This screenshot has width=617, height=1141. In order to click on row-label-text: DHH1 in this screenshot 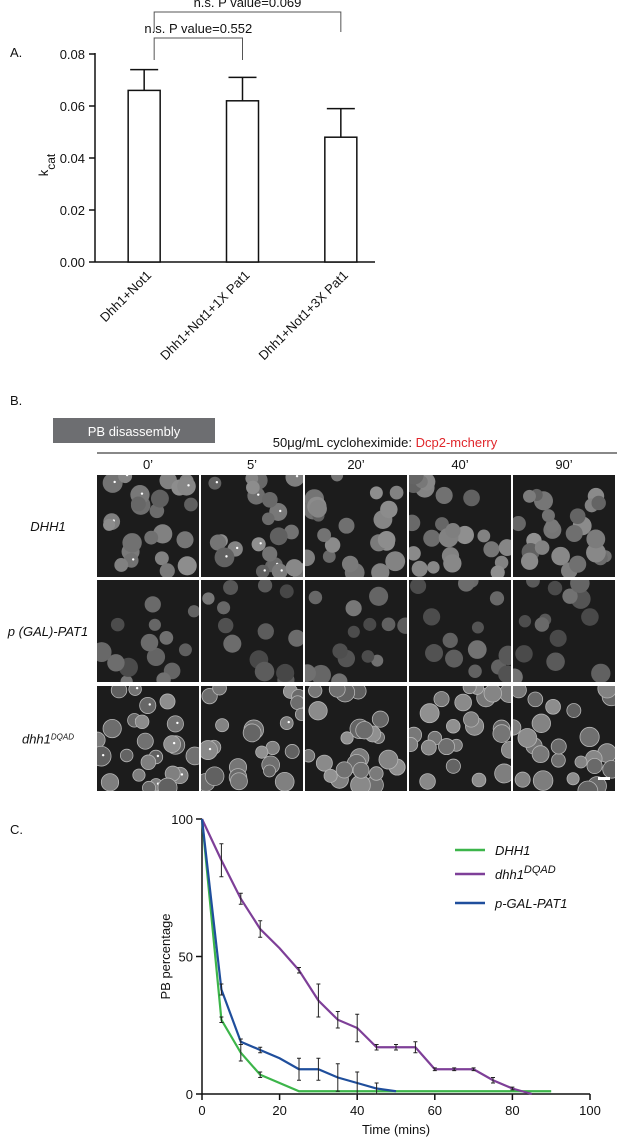, I will do `click(47, 526)`.